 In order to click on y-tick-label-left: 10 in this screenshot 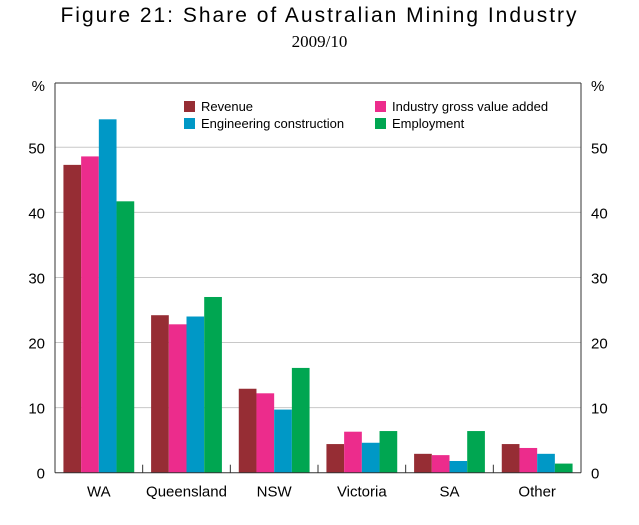, I will do `click(36, 409)`.